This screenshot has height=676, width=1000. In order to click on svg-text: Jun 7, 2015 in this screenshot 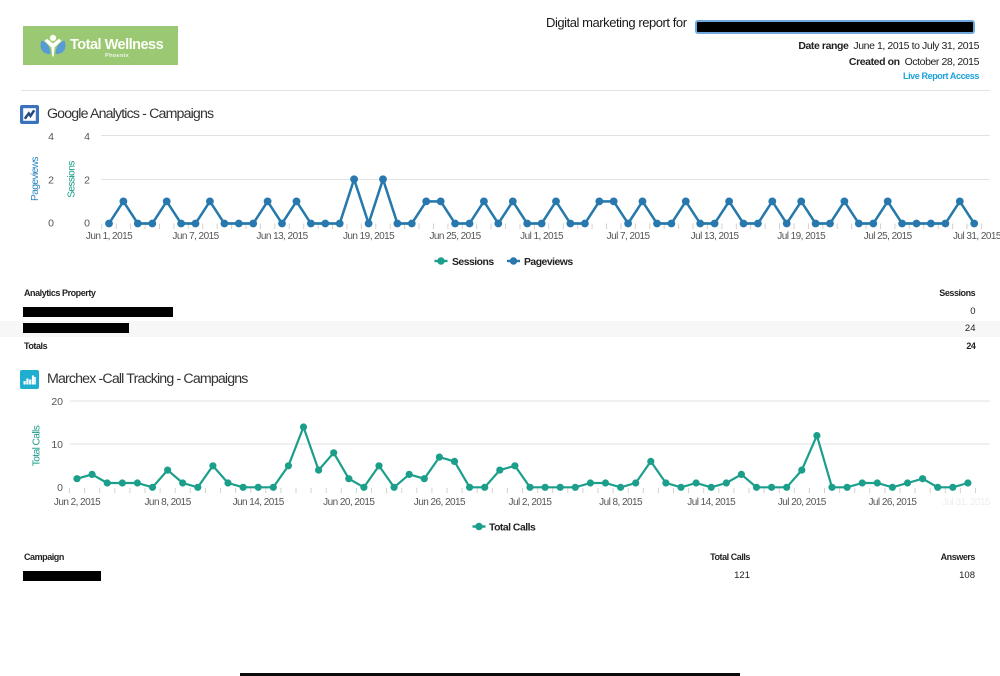, I will do `click(195, 236)`.